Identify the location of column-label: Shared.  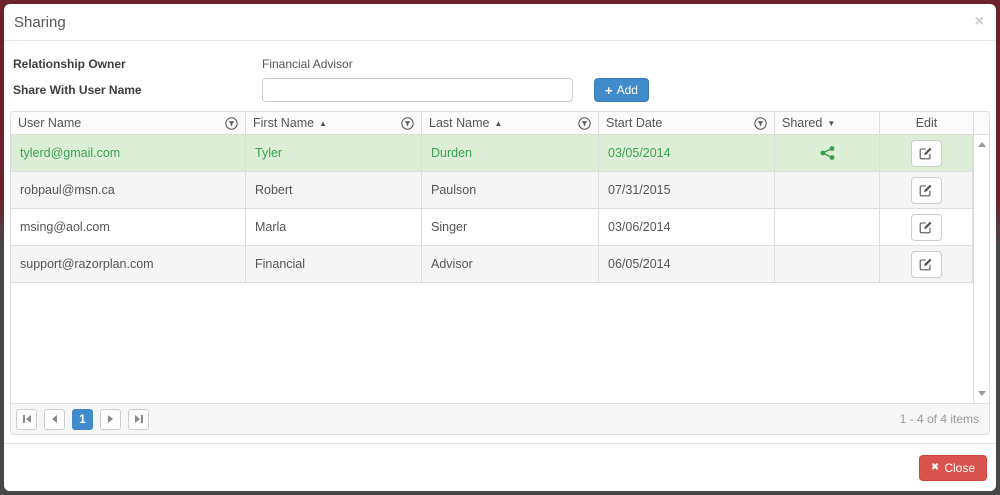
(802, 123).